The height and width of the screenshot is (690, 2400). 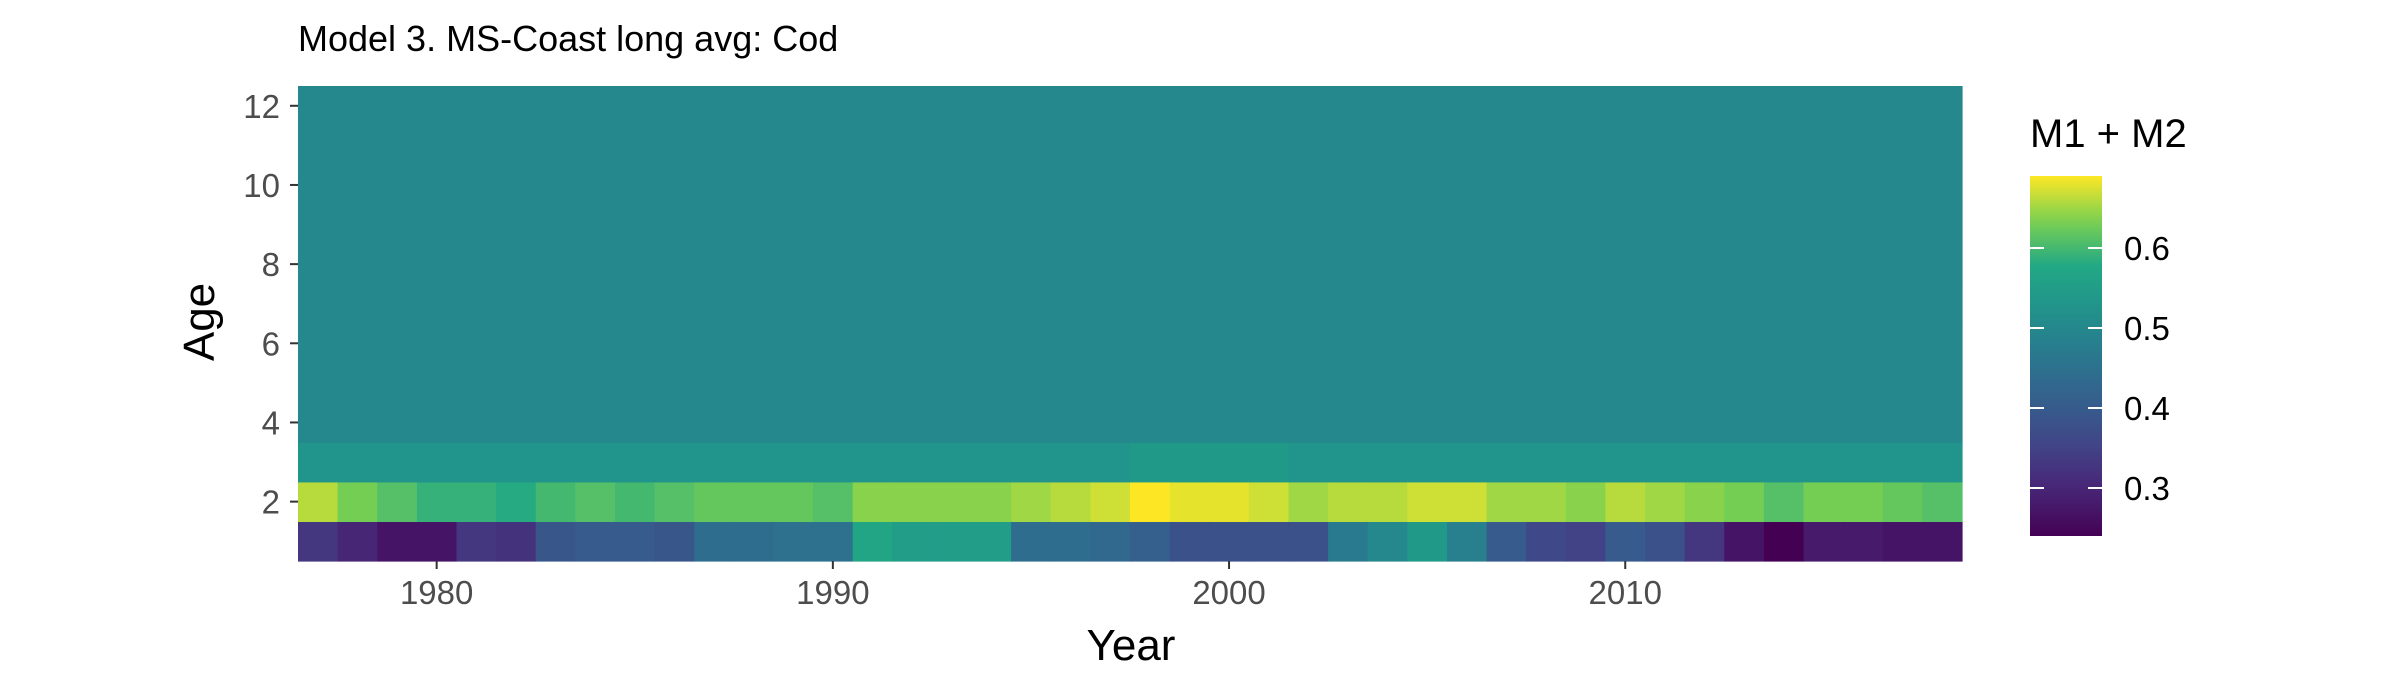 What do you see at coordinates (1031, 586) in the screenshot?
I see `x-axis: 1980 1990 2000 2010` at bounding box center [1031, 586].